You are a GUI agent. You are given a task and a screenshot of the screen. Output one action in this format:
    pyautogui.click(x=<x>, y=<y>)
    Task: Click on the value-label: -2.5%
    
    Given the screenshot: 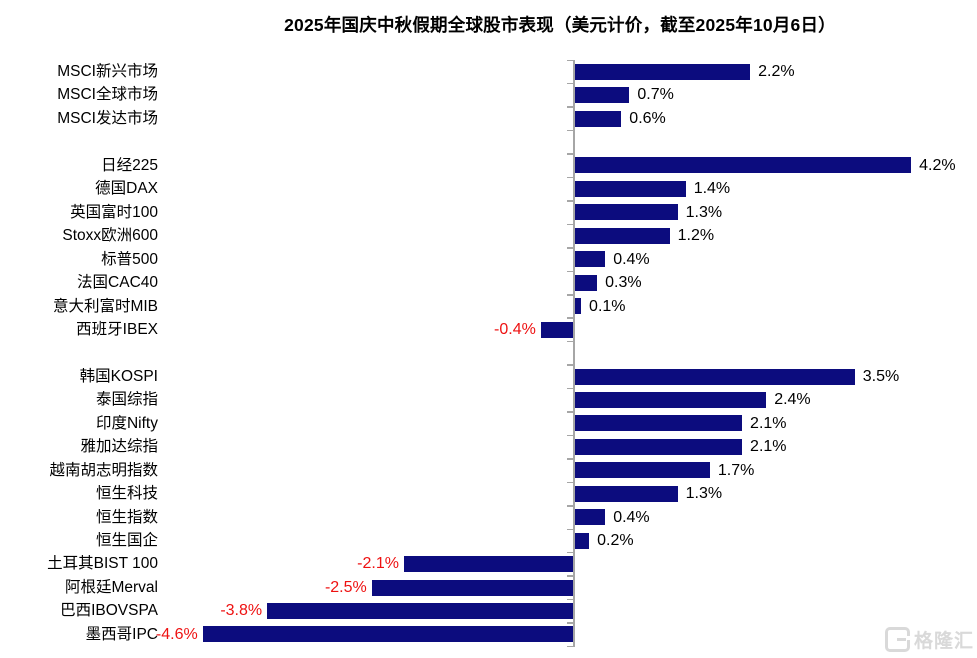 What is the action you would take?
    pyautogui.click(x=345, y=587)
    